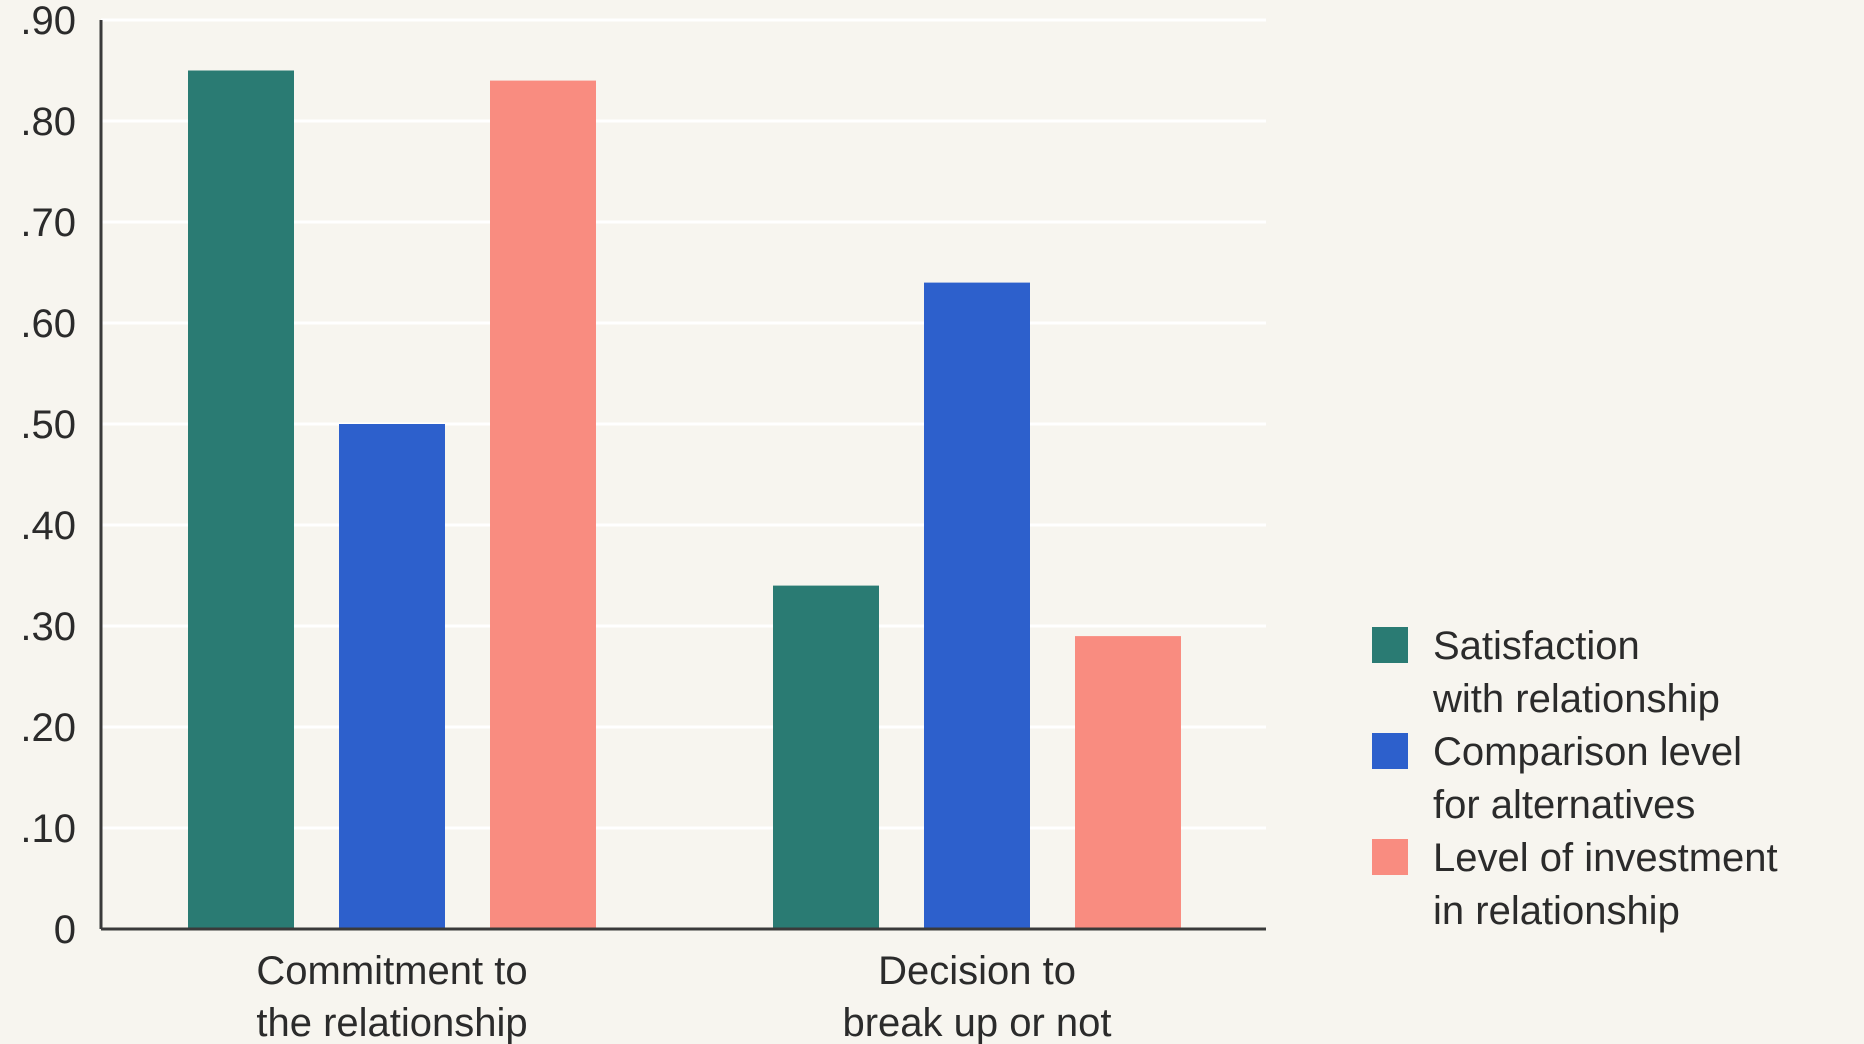 This screenshot has width=1864, height=1044. What do you see at coordinates (48, 324) in the screenshot?
I see `y-tick-label: .60` at bounding box center [48, 324].